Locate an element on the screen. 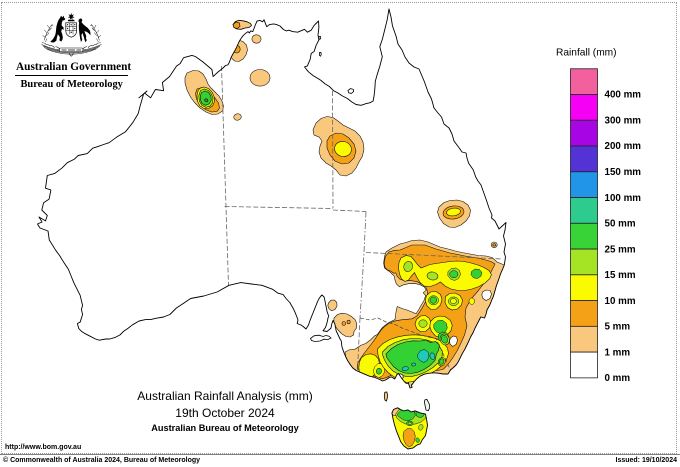 This screenshot has width=680, height=467. svg-text: 0 mm is located at coordinates (618, 378).